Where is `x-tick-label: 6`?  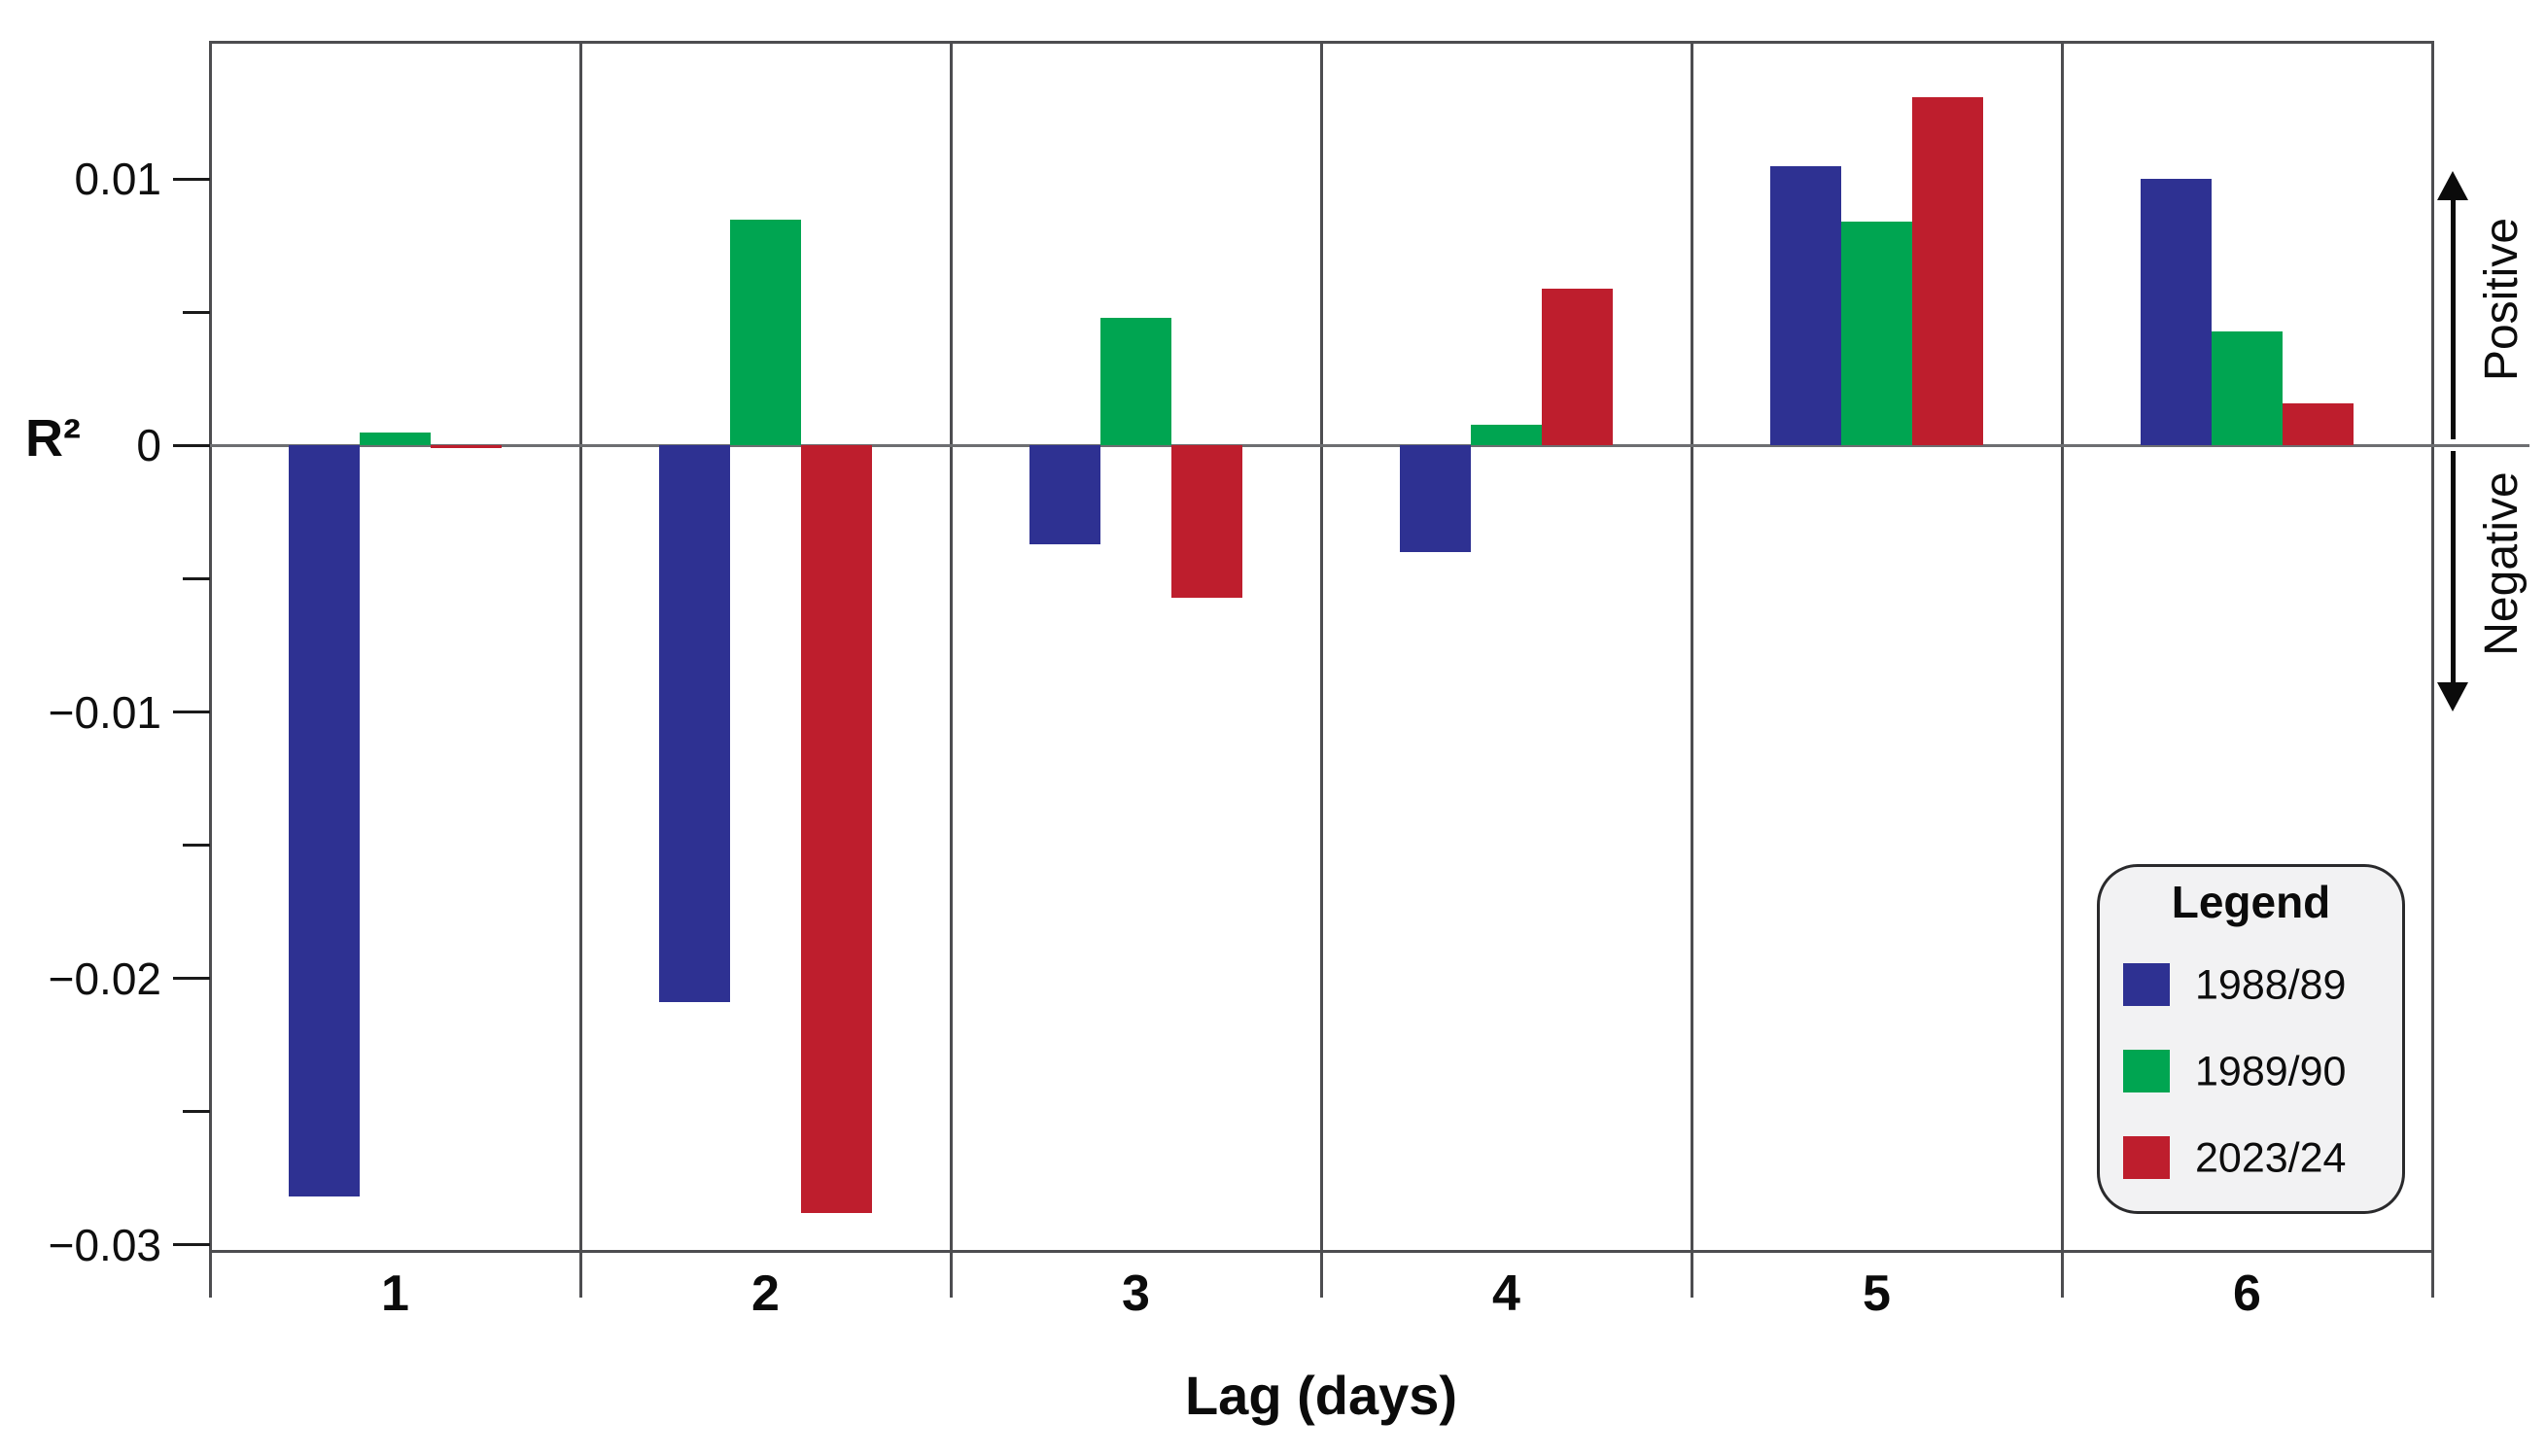 x-tick-label: 6 is located at coordinates (2247, 1293).